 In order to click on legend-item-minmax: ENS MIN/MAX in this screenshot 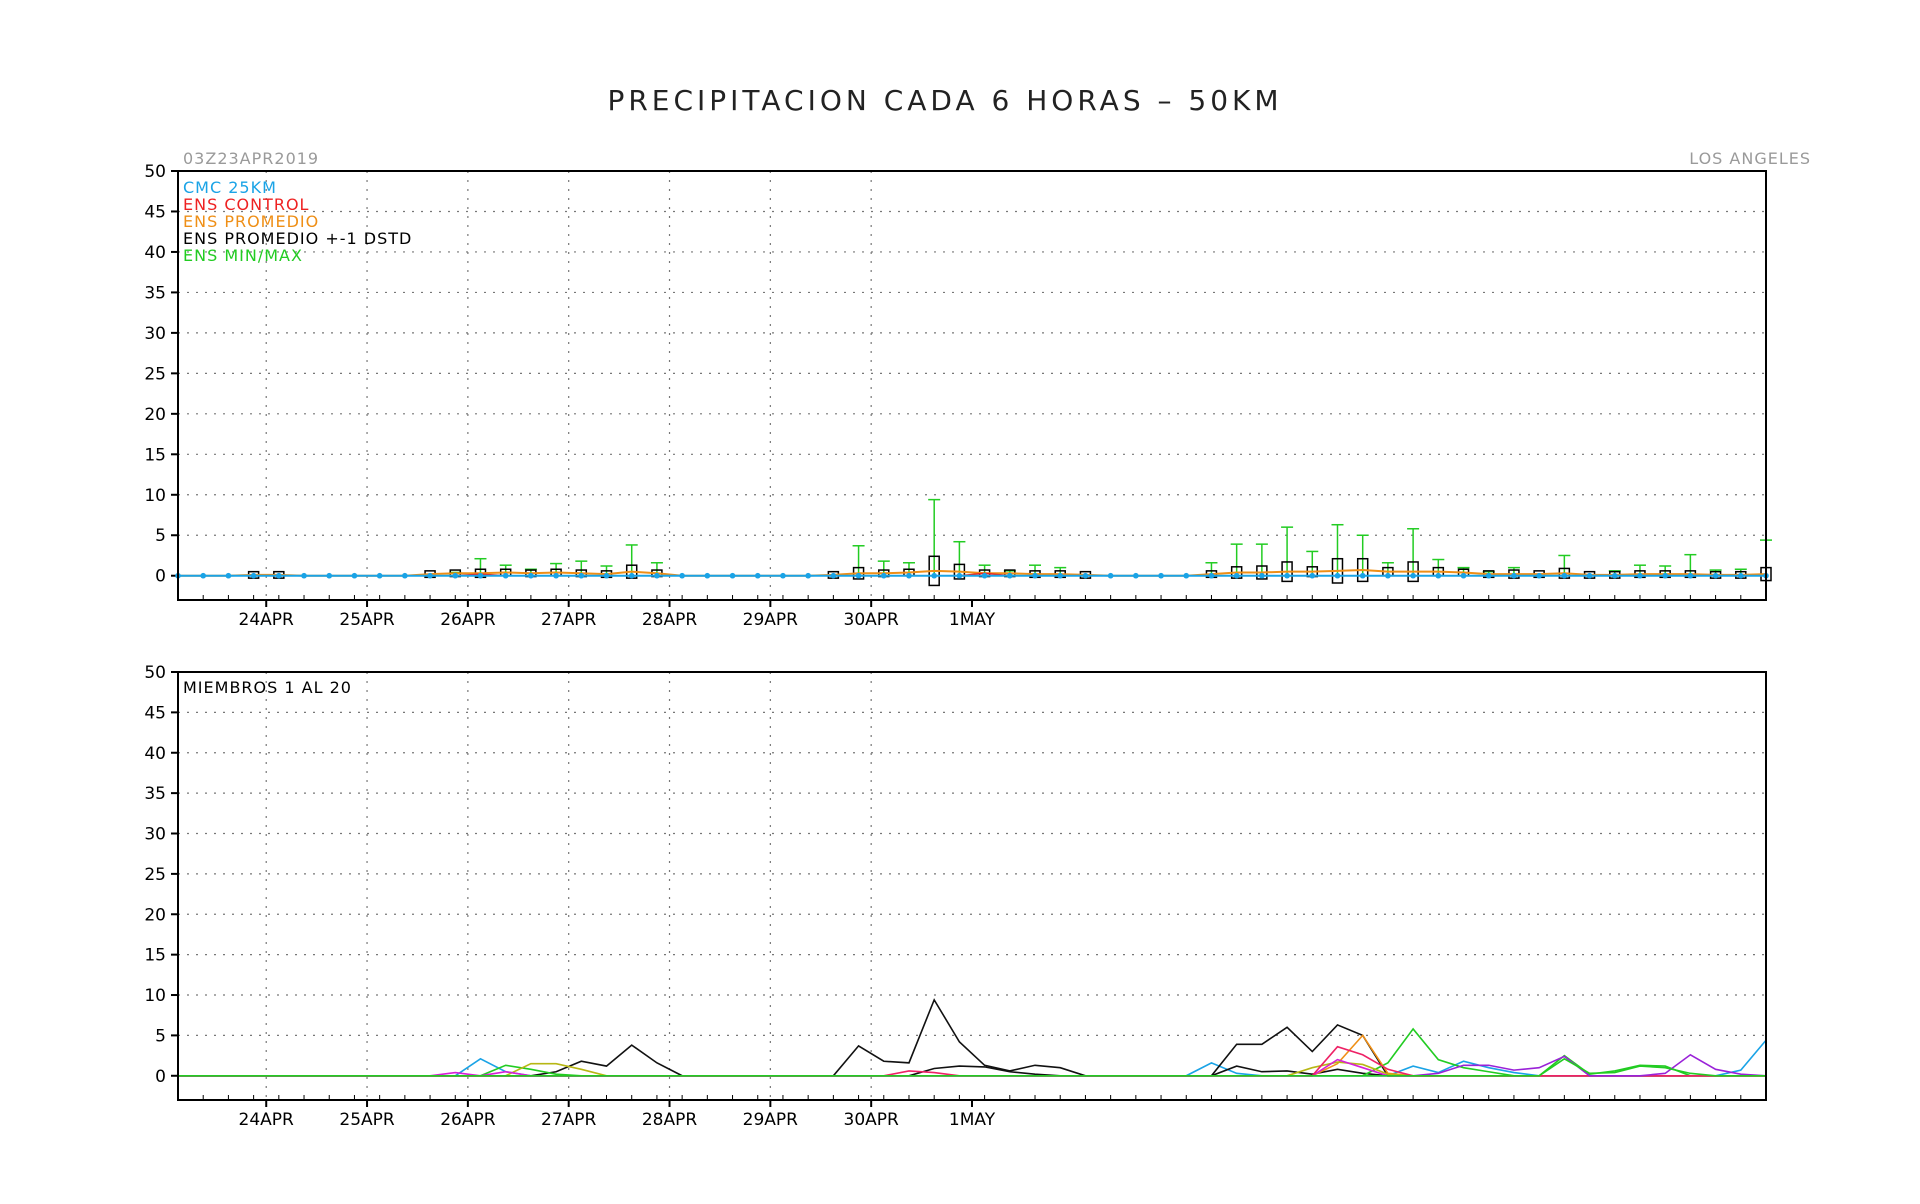, I will do `click(243, 255)`.